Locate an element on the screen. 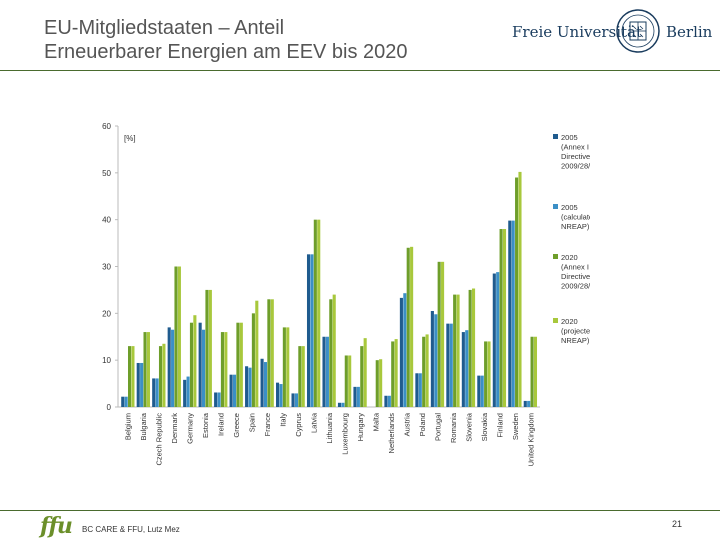  ffu-logo: ffu is located at coordinates (56, 526).